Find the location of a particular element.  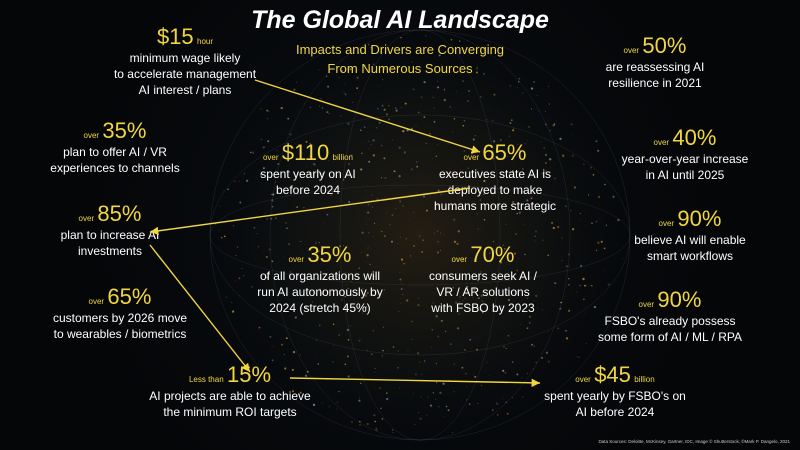

stat-desc-line: spent yearly by FSBO's on is located at coordinates (615, 396).